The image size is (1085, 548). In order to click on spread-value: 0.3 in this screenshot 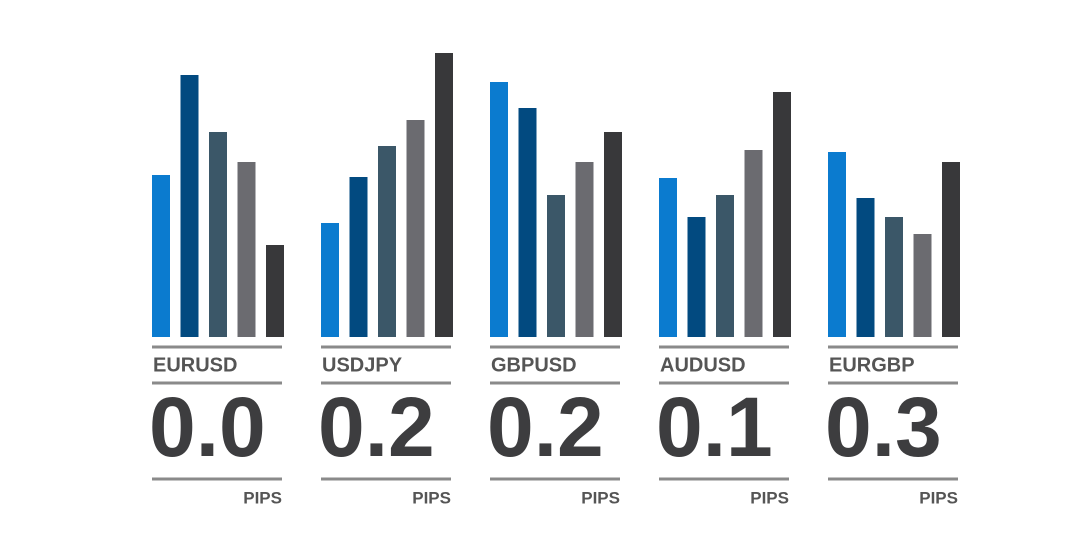, I will do `click(883, 427)`.